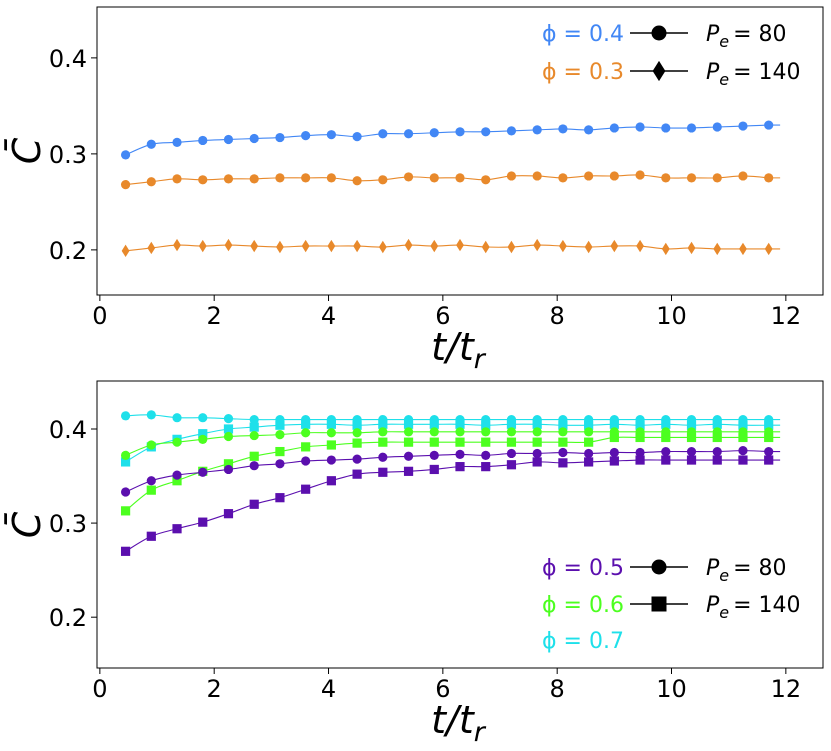 Image resolution: width=831 pixels, height=751 pixels. Describe the element at coordinates (459, 722) in the screenshot. I see `x-axis-label: t/tr` at that location.